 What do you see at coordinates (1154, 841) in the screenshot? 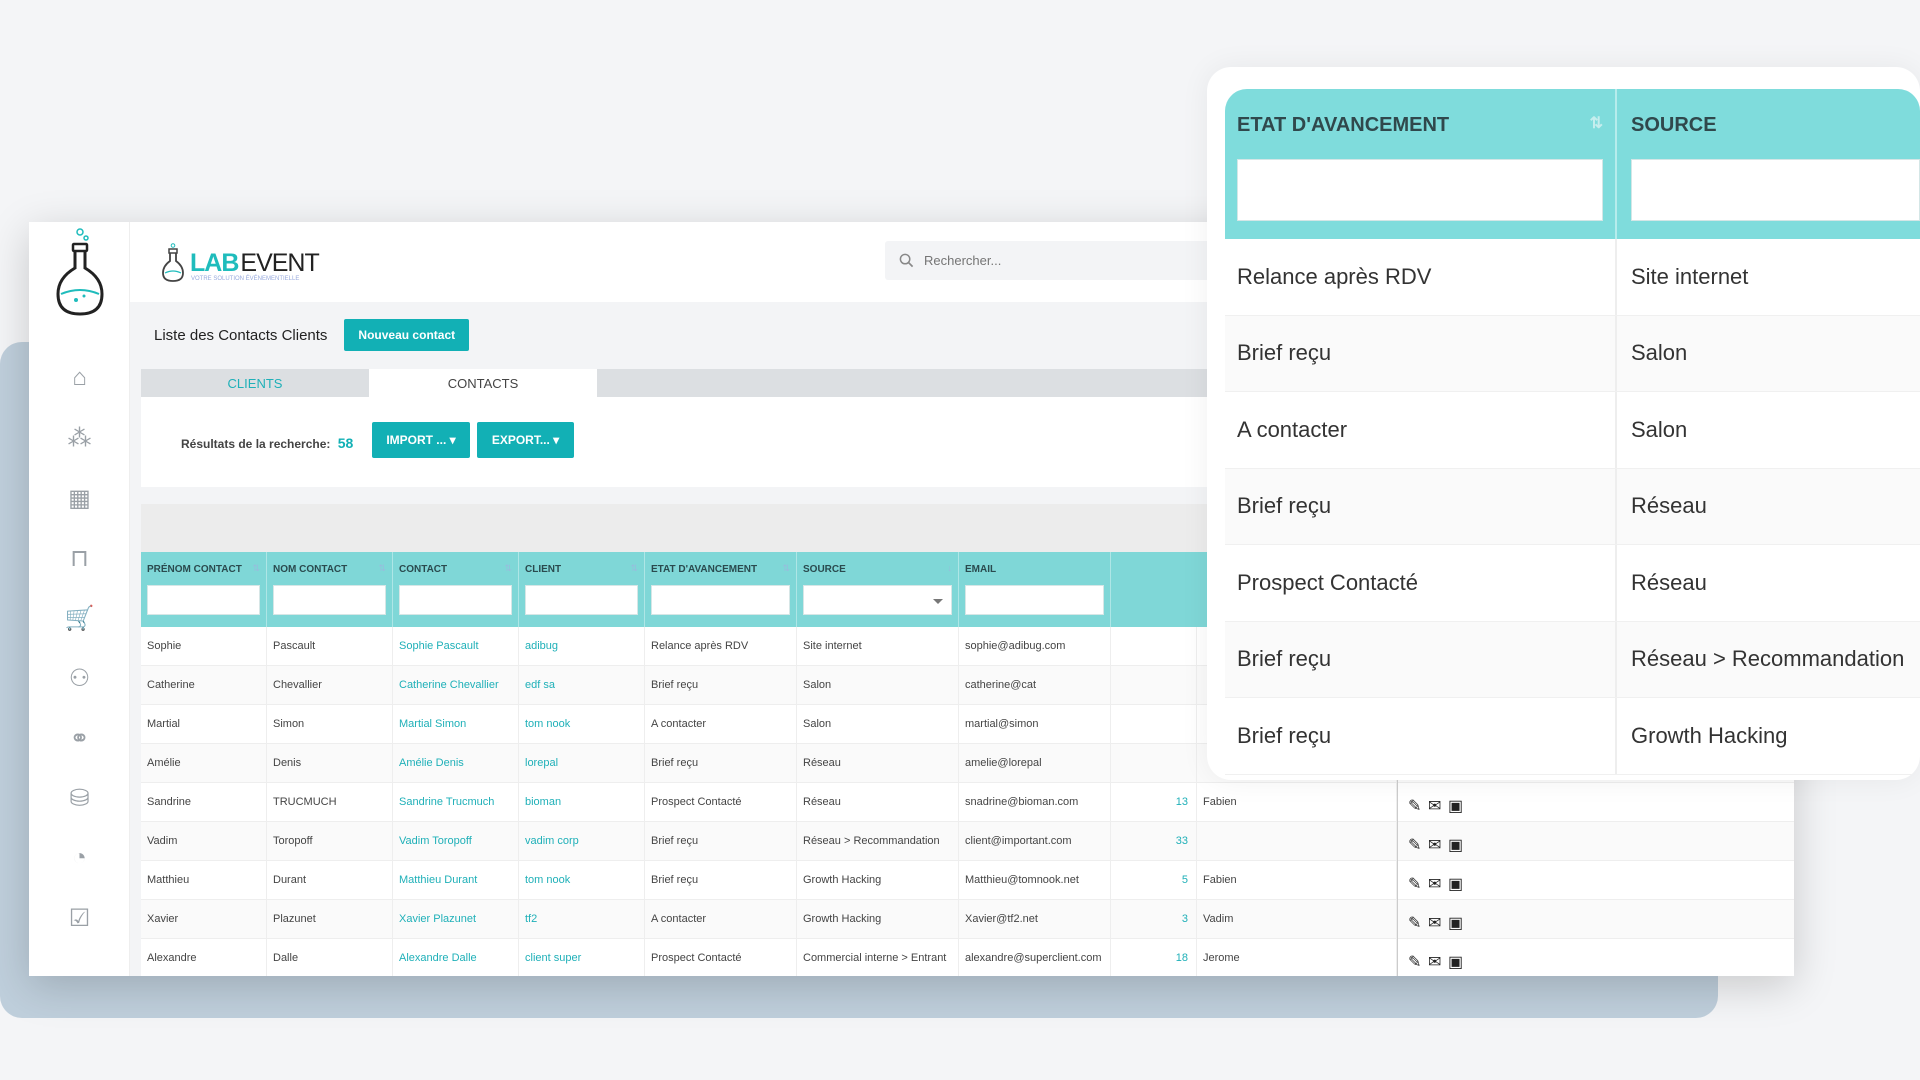
I see `cell-count: 33` at bounding box center [1154, 841].